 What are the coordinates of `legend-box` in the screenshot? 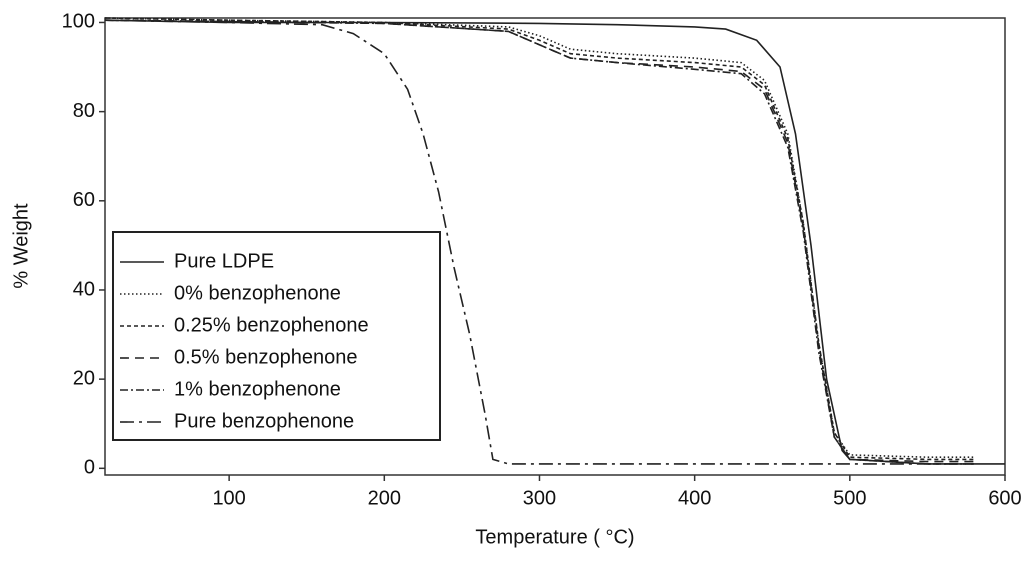 It's located at (276, 336).